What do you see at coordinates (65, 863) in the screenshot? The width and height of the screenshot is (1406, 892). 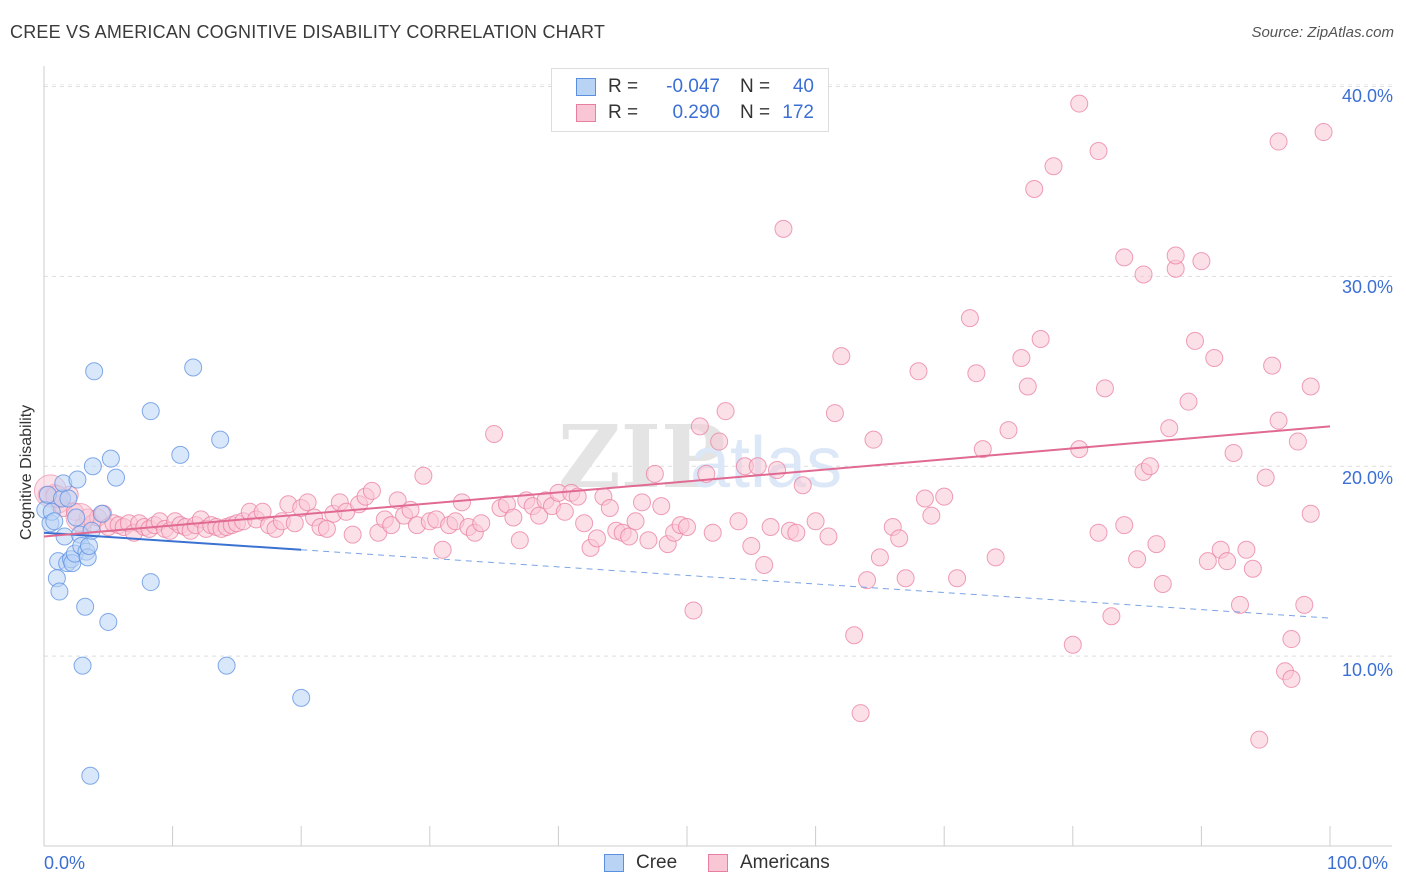 I see `x-tick-label-min: 0.0%` at bounding box center [65, 863].